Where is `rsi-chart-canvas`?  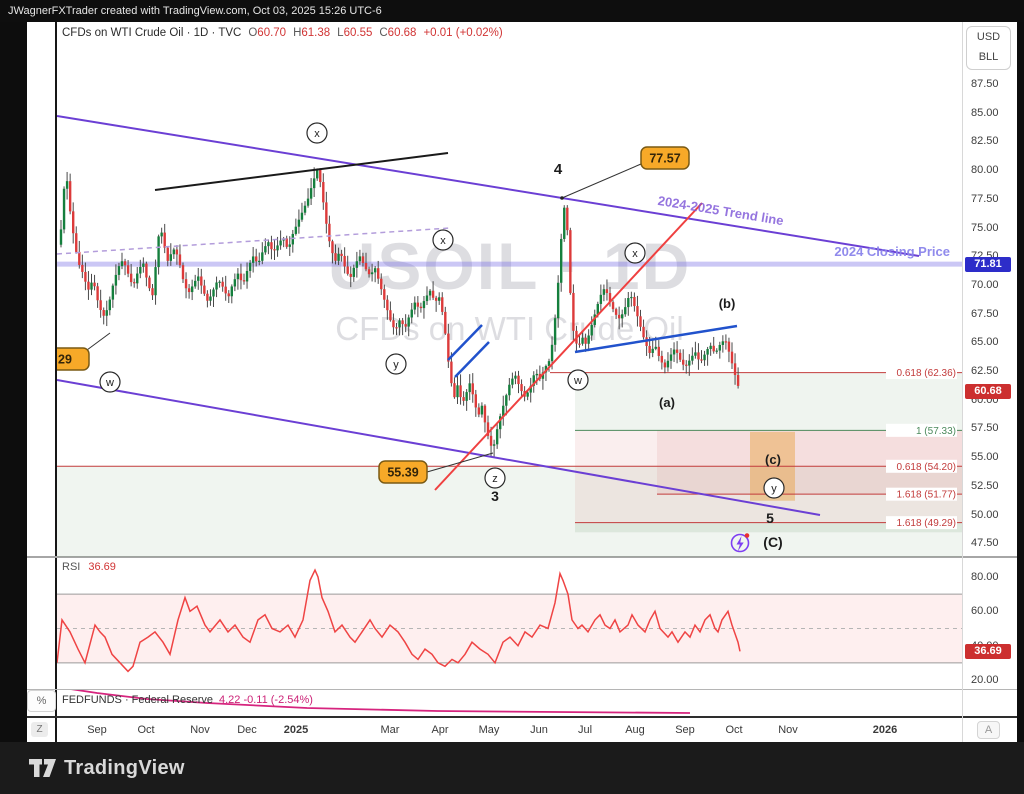 rsi-chart-canvas is located at coordinates (509, 623).